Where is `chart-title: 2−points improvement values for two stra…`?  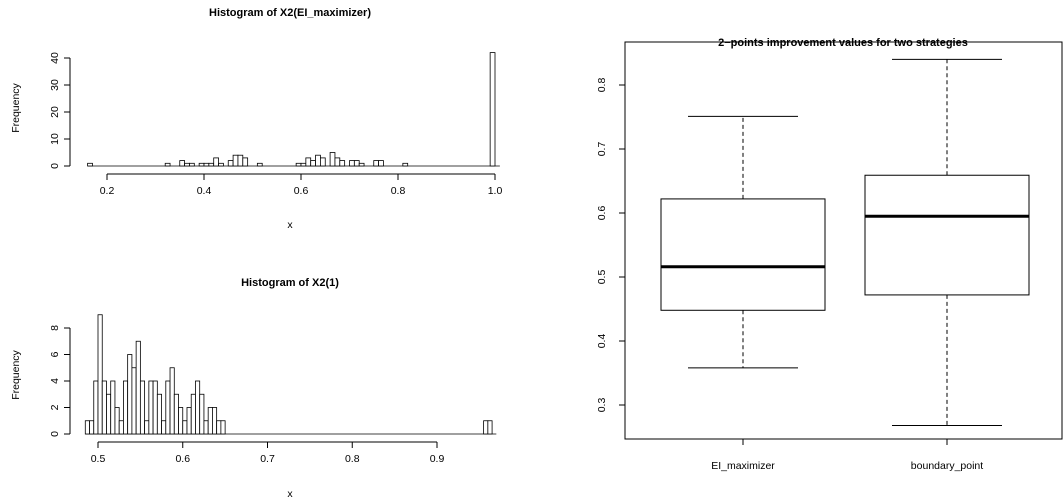 chart-title: 2−points improvement values for two stra… is located at coordinates (843, 43).